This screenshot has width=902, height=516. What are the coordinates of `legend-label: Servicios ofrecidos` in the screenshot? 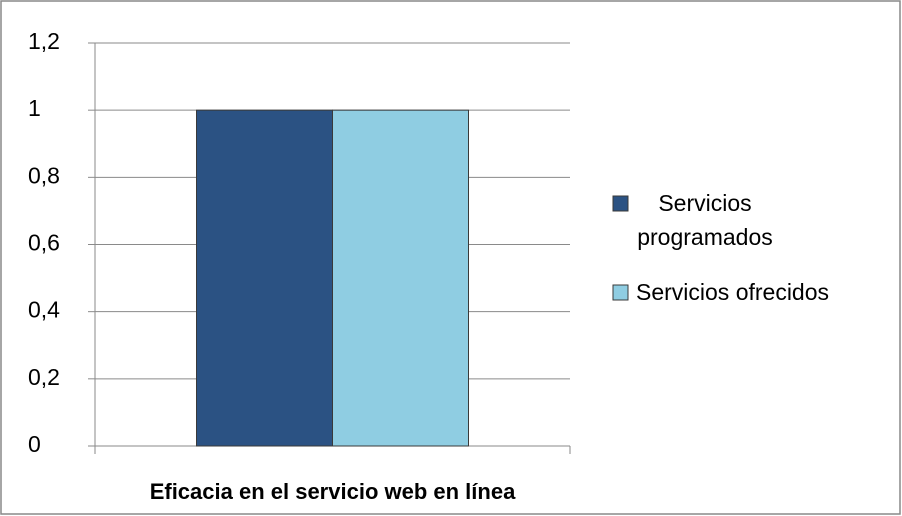 It's located at (733, 292).